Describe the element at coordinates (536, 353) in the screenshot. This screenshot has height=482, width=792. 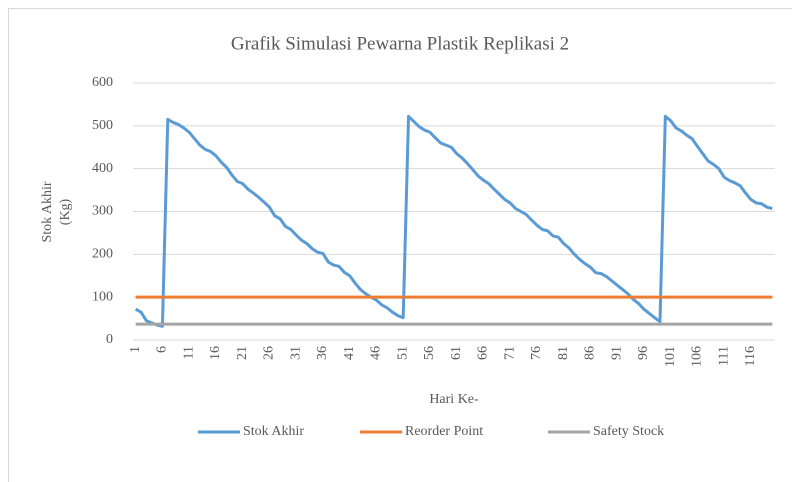
I see `x-tick-label: 76` at that location.